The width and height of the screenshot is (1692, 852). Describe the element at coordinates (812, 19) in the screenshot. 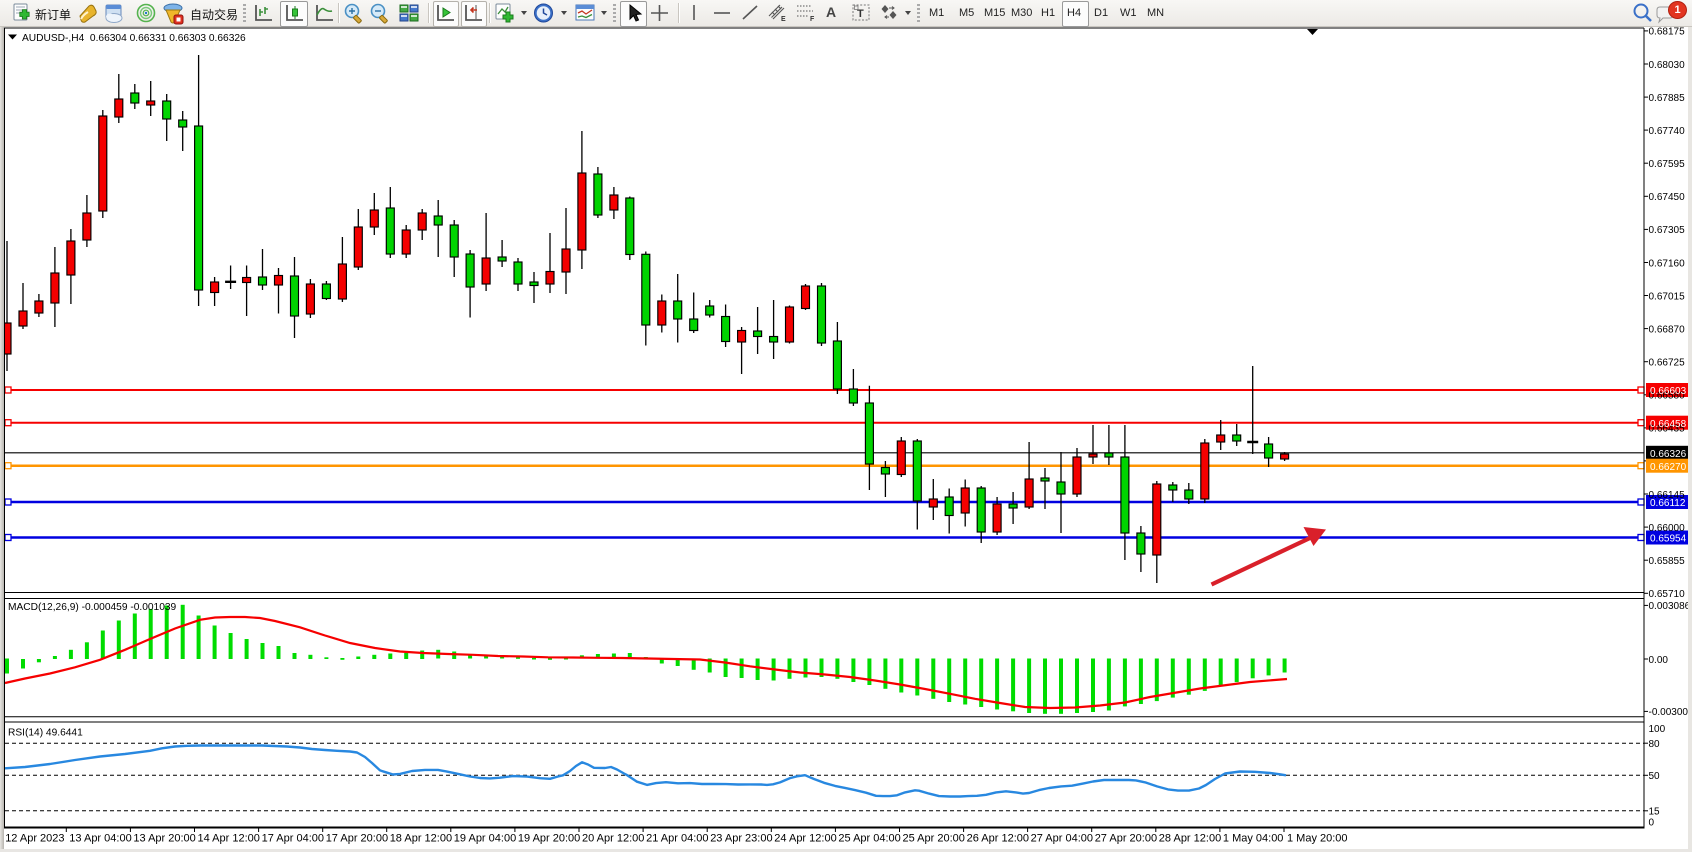

I see `svg-text: F` at that location.